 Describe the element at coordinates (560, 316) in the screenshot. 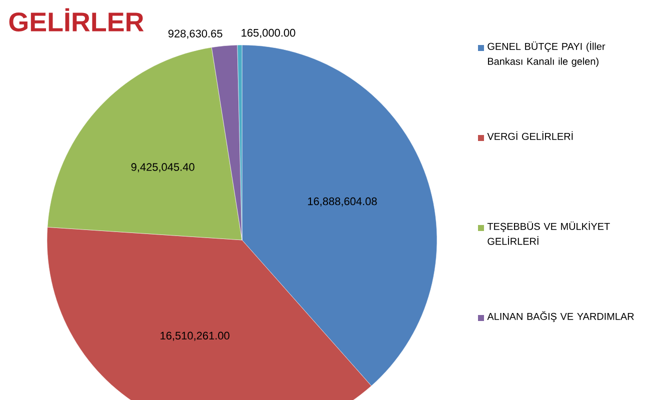

I see `legend-label: ALINAN BAĞIŞ VE YARDIMLAR` at that location.